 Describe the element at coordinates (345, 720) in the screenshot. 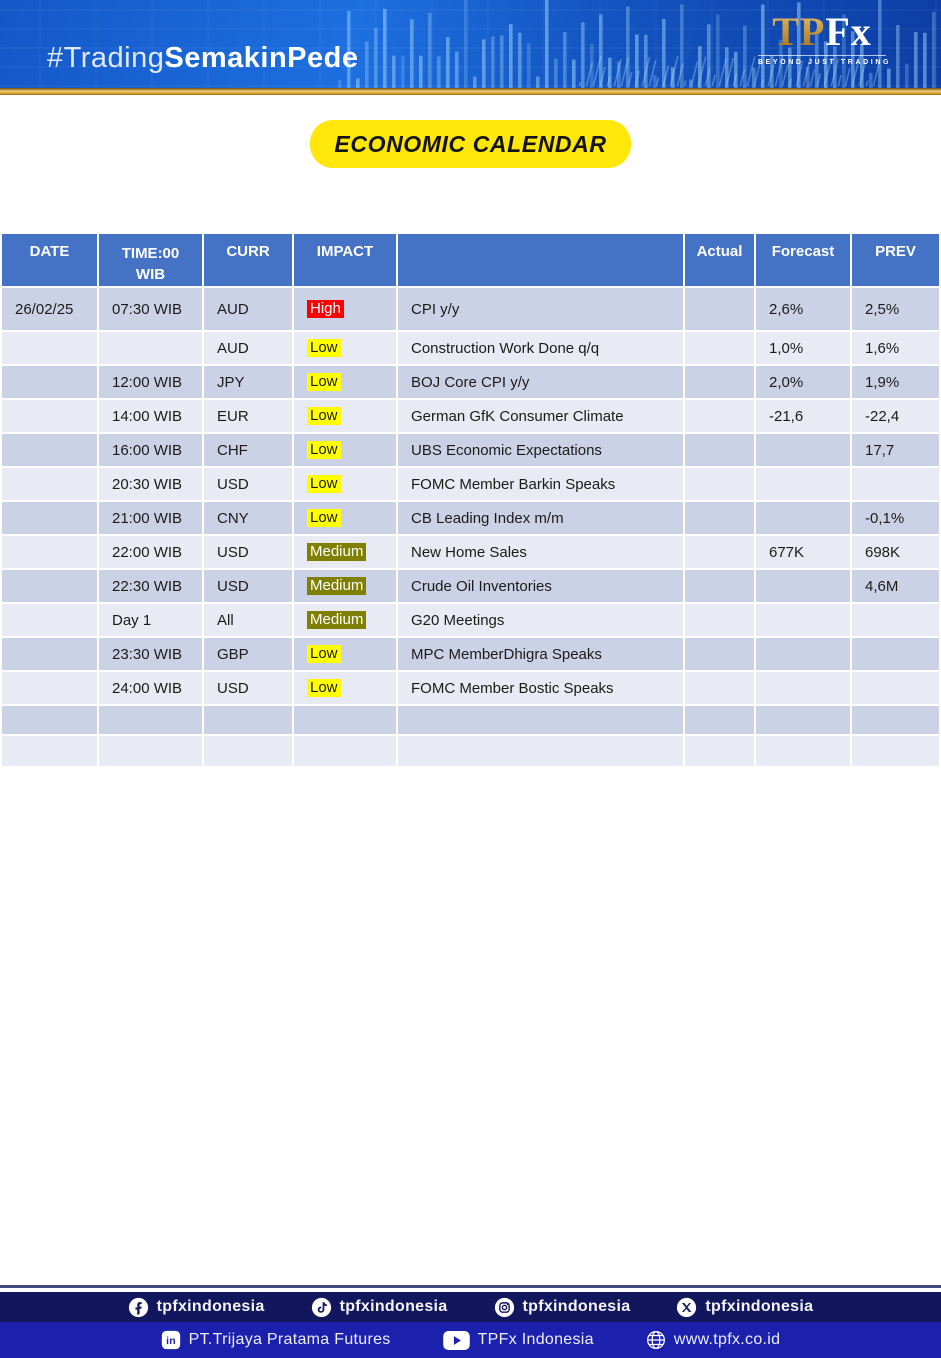

I see `cell-impact` at that location.